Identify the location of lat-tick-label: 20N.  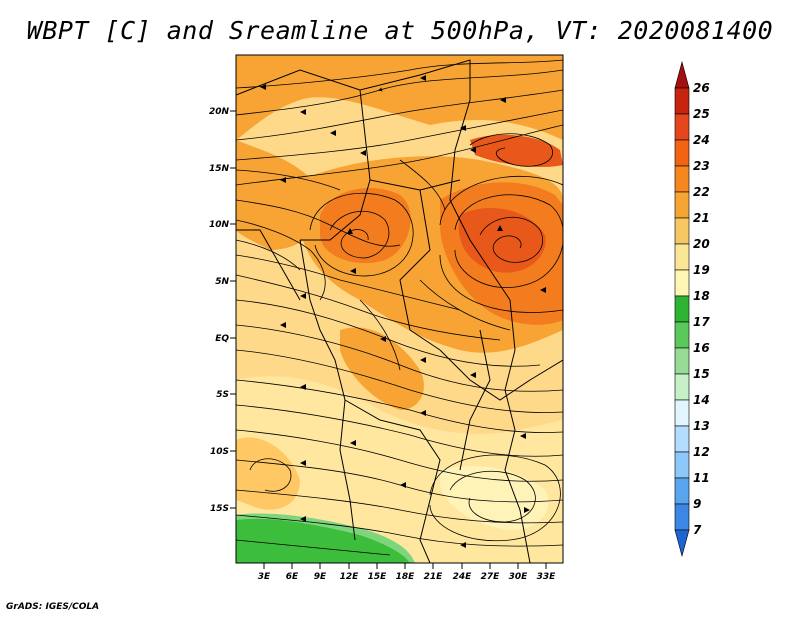
(219, 112).